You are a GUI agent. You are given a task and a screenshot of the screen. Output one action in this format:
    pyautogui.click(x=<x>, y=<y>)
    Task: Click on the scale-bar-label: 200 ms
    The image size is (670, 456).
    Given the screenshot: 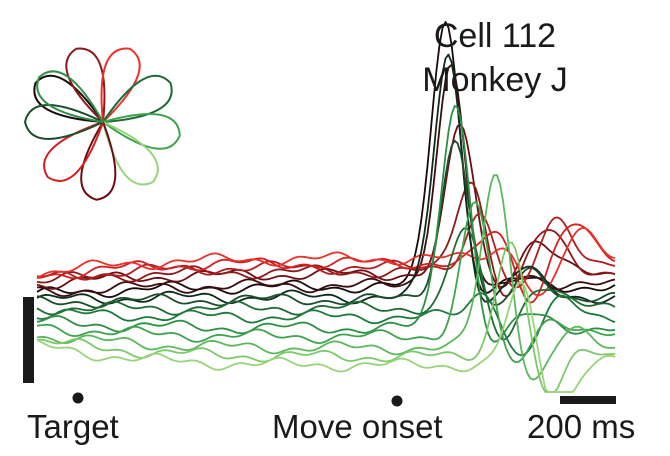 What is the action you would take?
    pyautogui.click(x=581, y=426)
    